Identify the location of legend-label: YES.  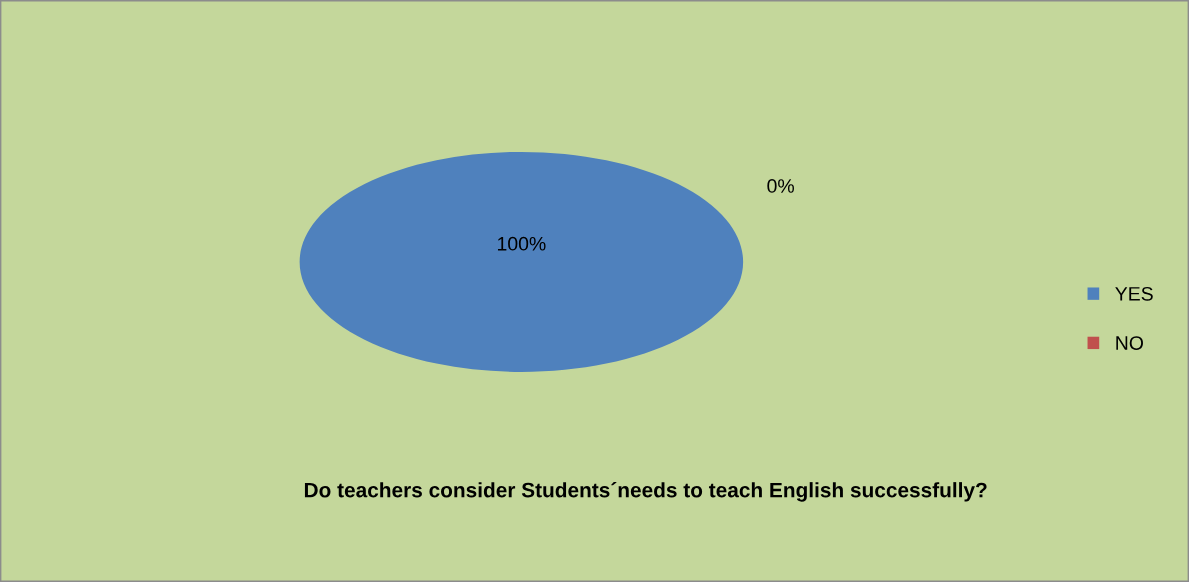
(1134, 293).